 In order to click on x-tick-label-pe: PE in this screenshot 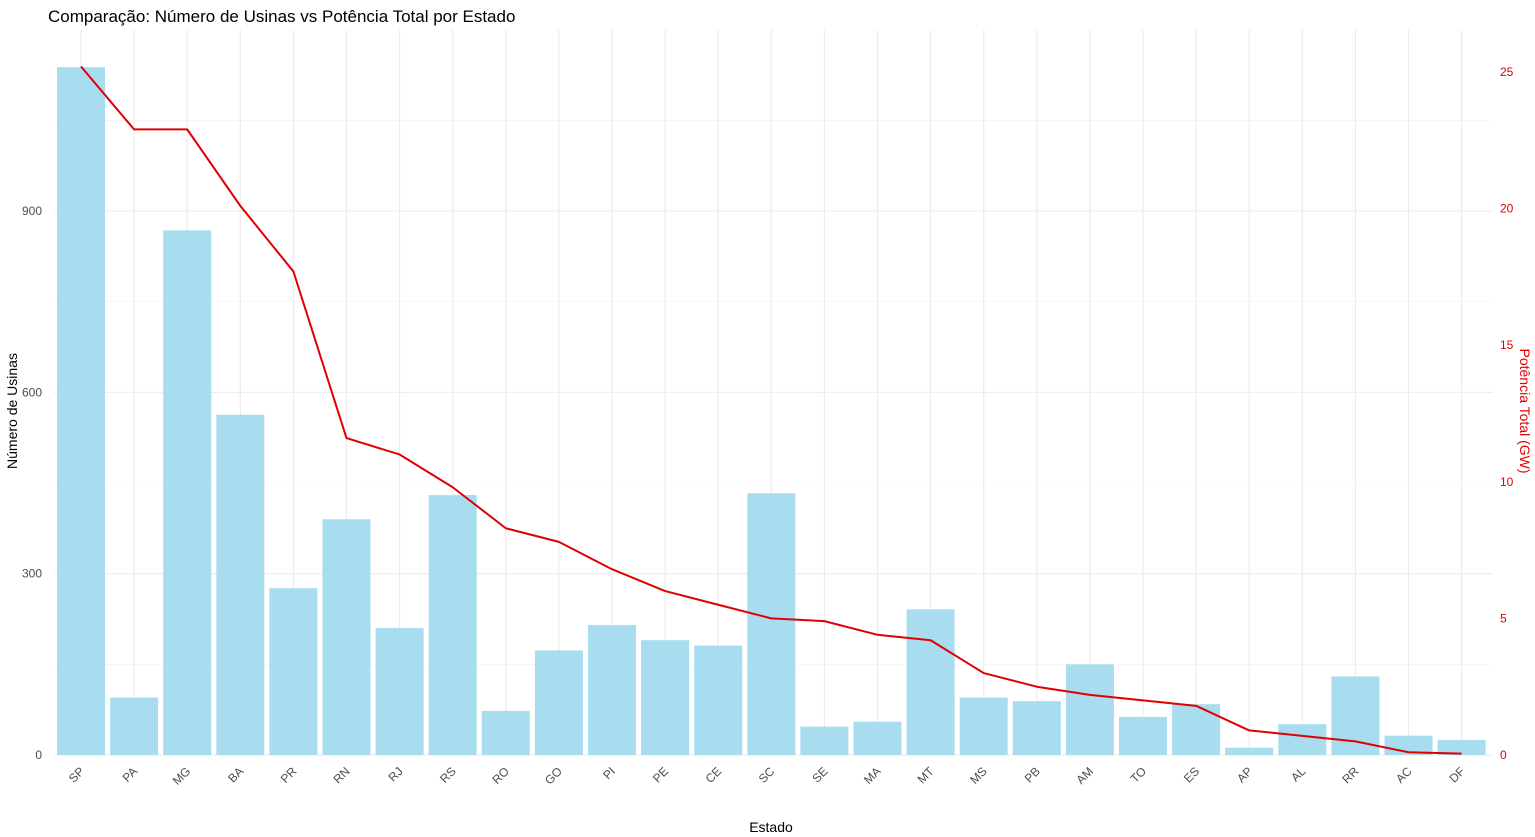, I will do `click(660, 774)`.